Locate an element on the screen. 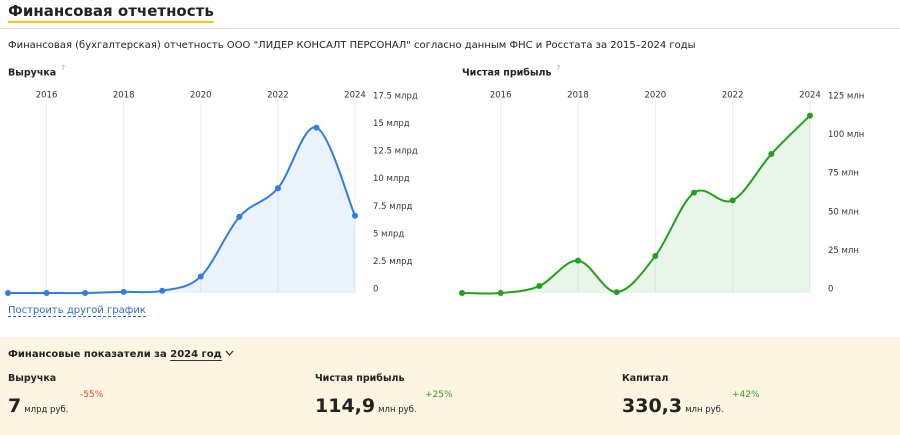  metric-number: 7 is located at coordinates (15, 406).